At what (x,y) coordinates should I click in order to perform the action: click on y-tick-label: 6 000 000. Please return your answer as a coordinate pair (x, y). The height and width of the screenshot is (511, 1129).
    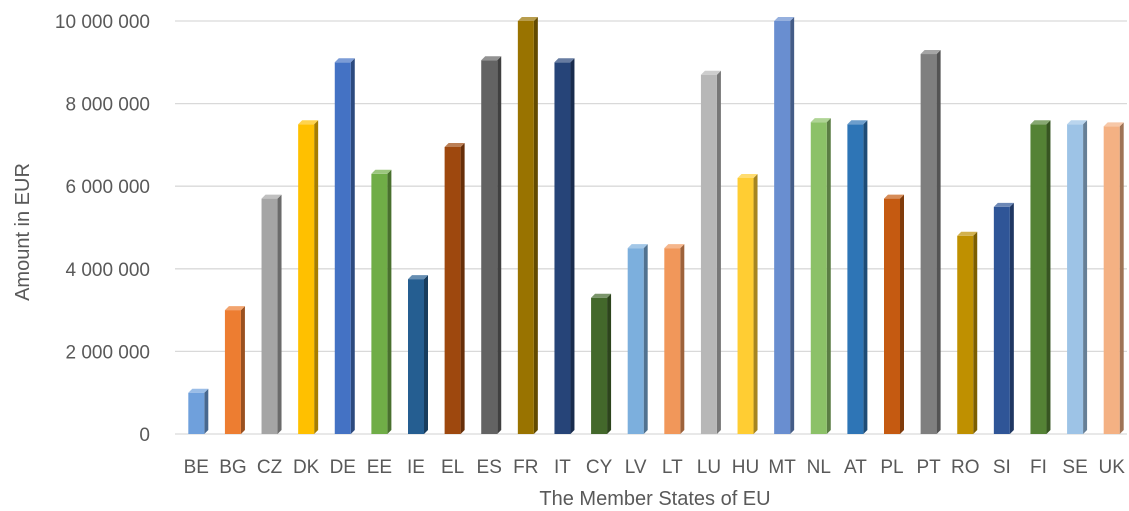
    Looking at the image, I should click on (107, 187).